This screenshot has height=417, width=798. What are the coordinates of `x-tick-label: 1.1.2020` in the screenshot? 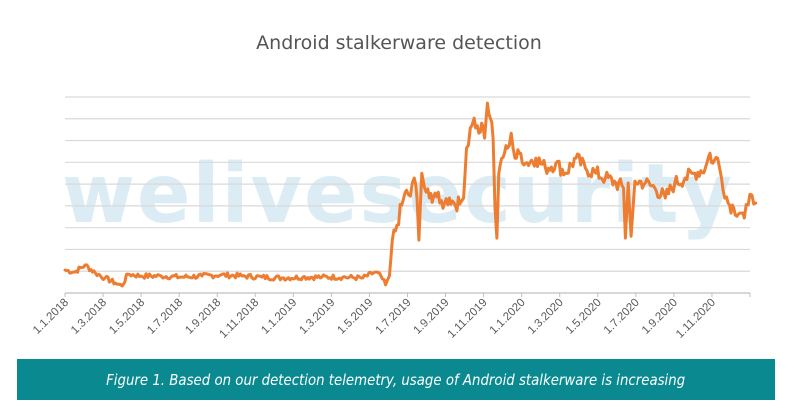 It's located at (508, 317).